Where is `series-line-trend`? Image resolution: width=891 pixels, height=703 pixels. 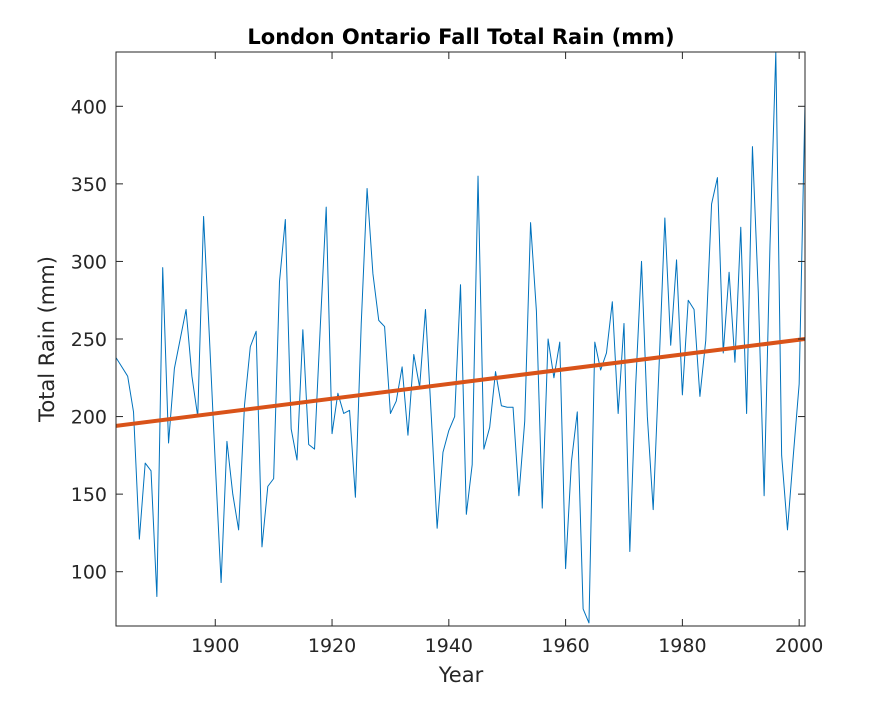 series-line-trend is located at coordinates (460, 382).